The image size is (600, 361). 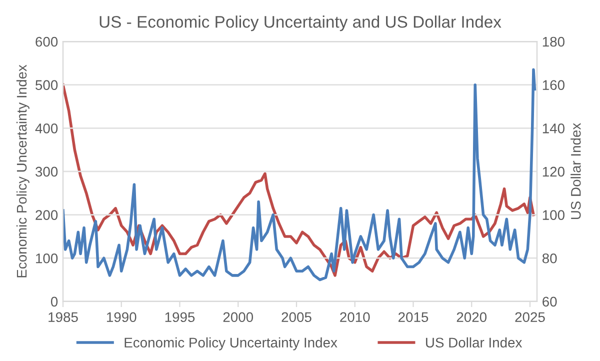 What do you see at coordinates (63, 317) in the screenshot?
I see `x-tick-label: 1985` at bounding box center [63, 317].